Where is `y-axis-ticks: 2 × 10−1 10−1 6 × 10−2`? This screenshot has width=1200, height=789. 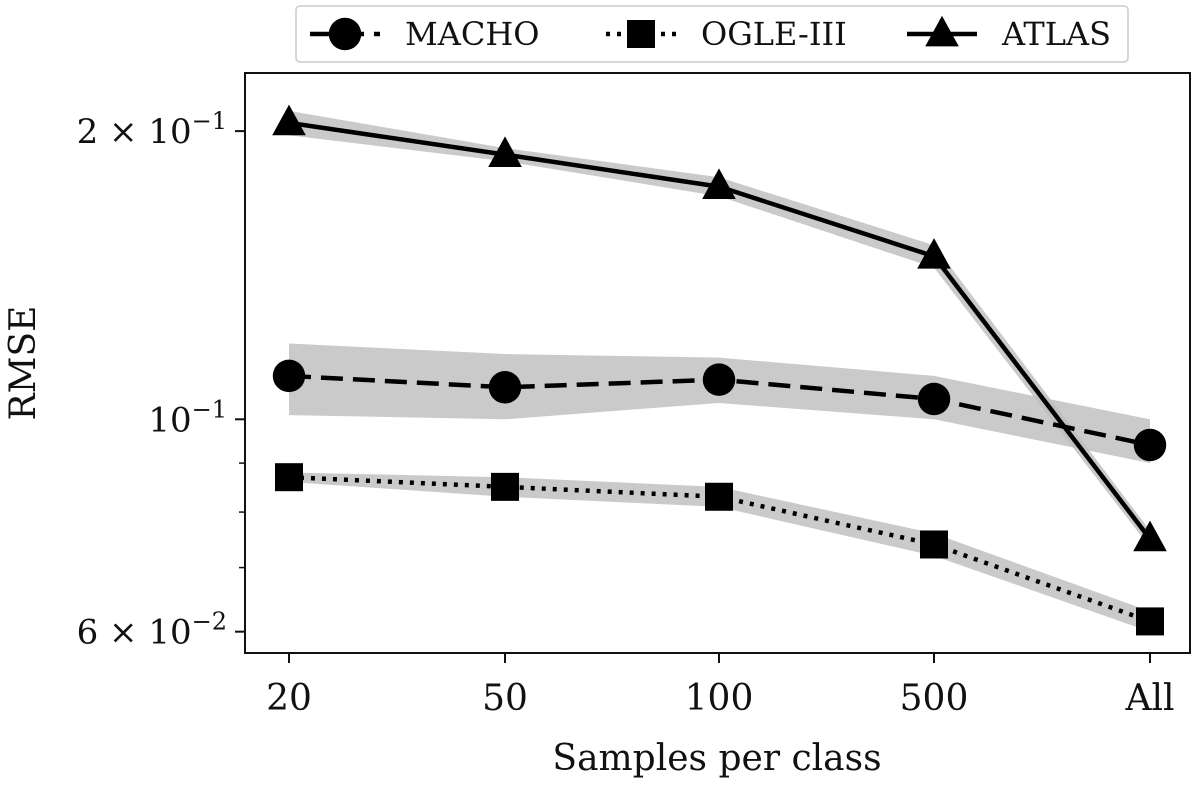 y-axis-ticks: 2 × 10−1 10−1 6 × 10−2 is located at coordinates (161, 380).